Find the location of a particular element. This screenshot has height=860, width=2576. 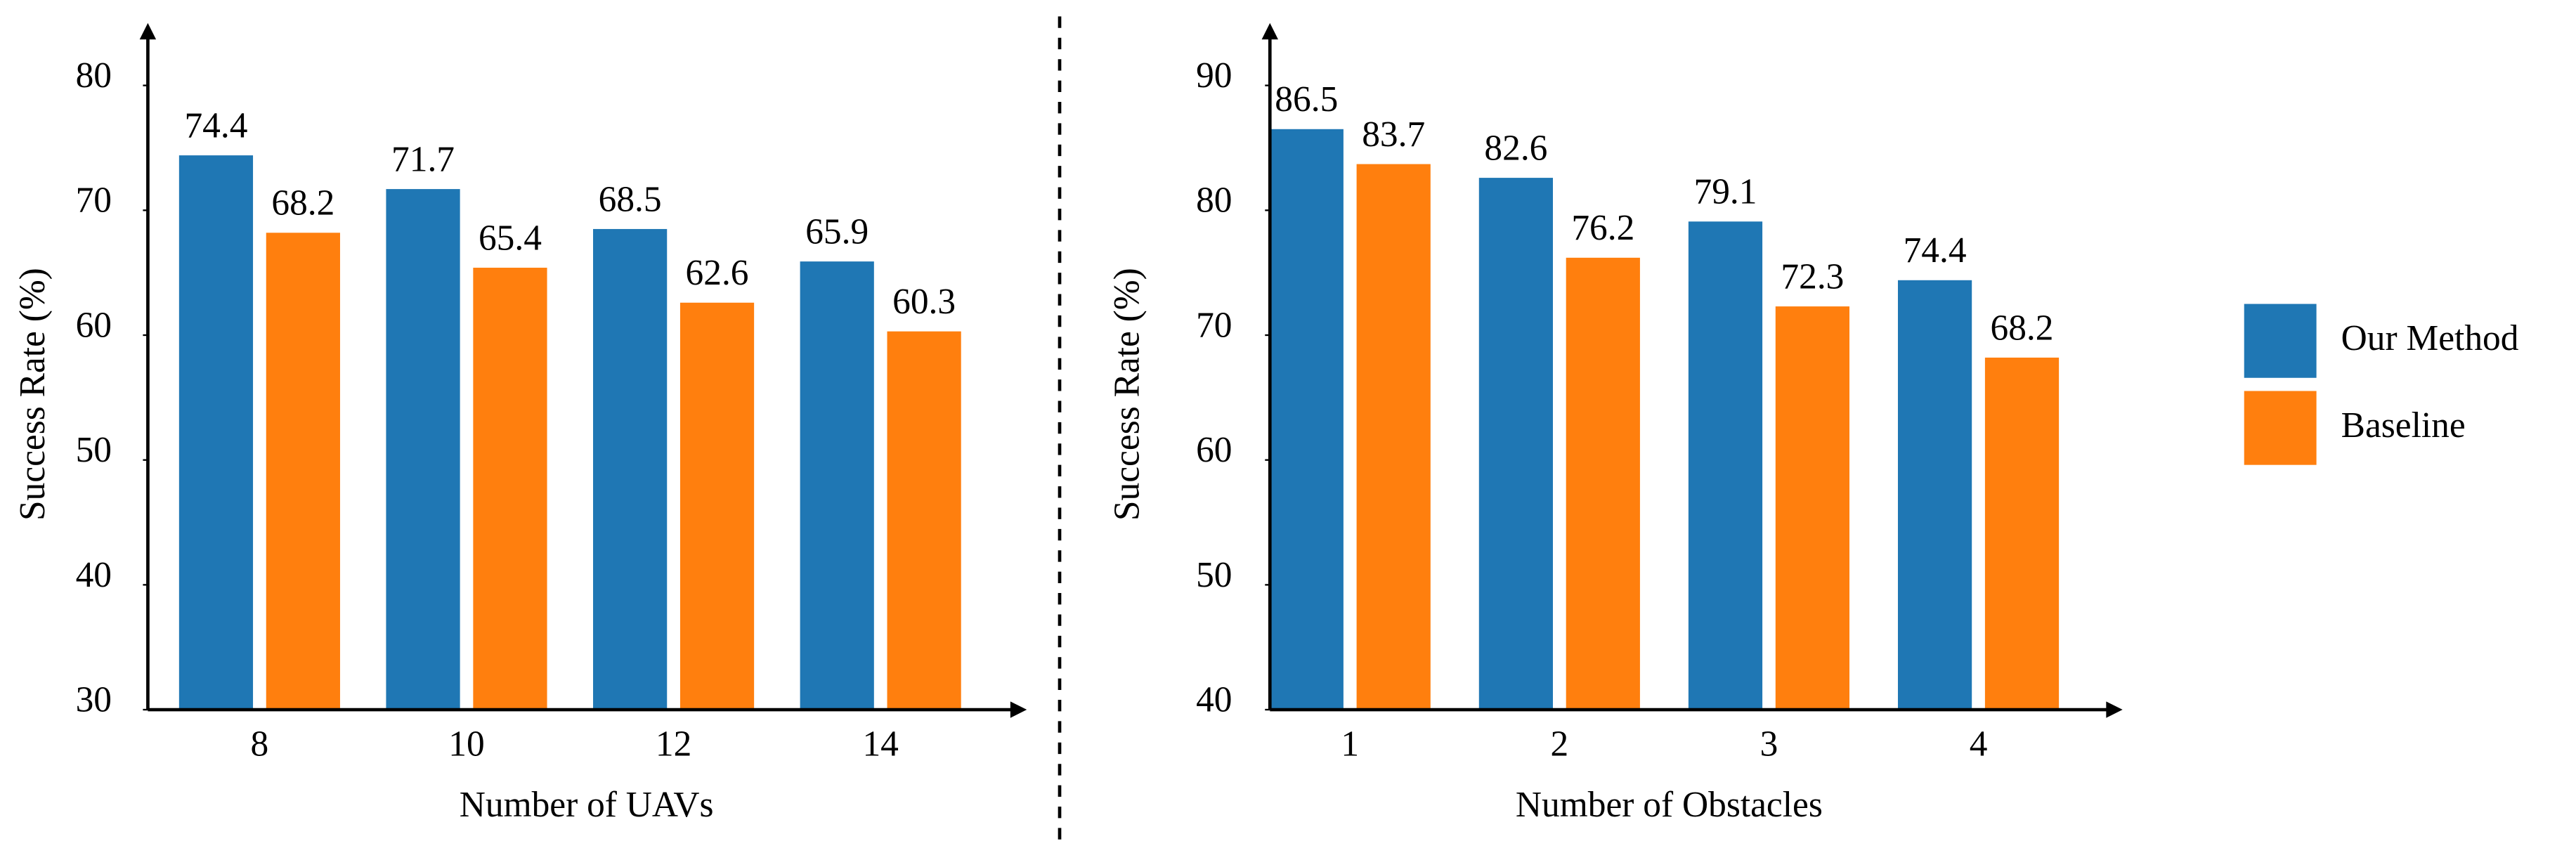

value-label: 71.7 is located at coordinates (423, 159).